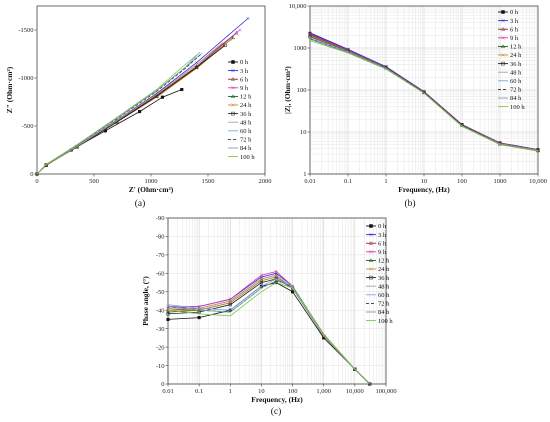  I want to click on x-axis-label: Z' (Ohm·cm²), so click(151, 189).